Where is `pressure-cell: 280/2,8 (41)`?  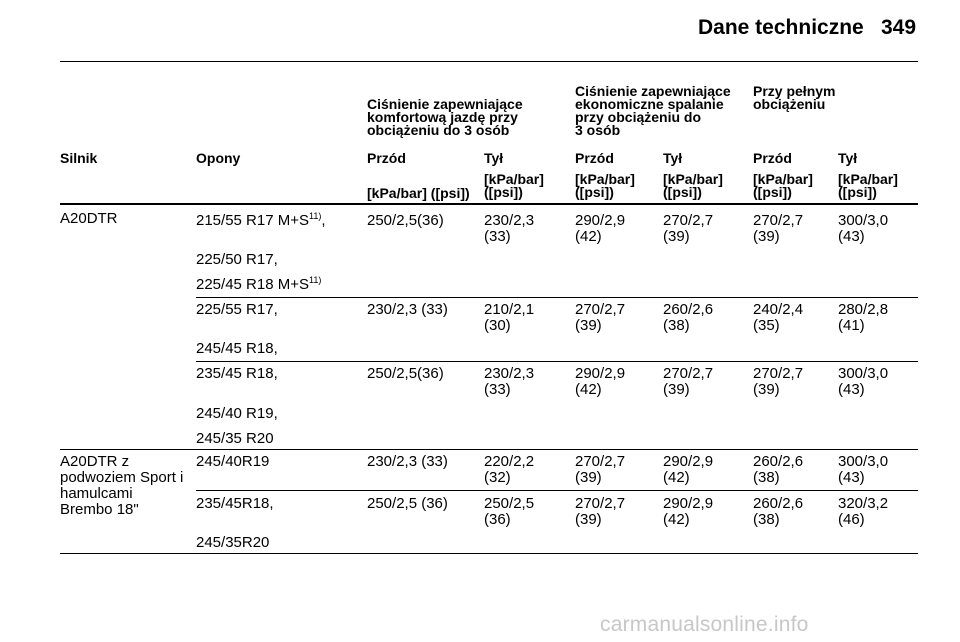
pressure-cell: 280/2,8 (41) is located at coordinates (863, 317).